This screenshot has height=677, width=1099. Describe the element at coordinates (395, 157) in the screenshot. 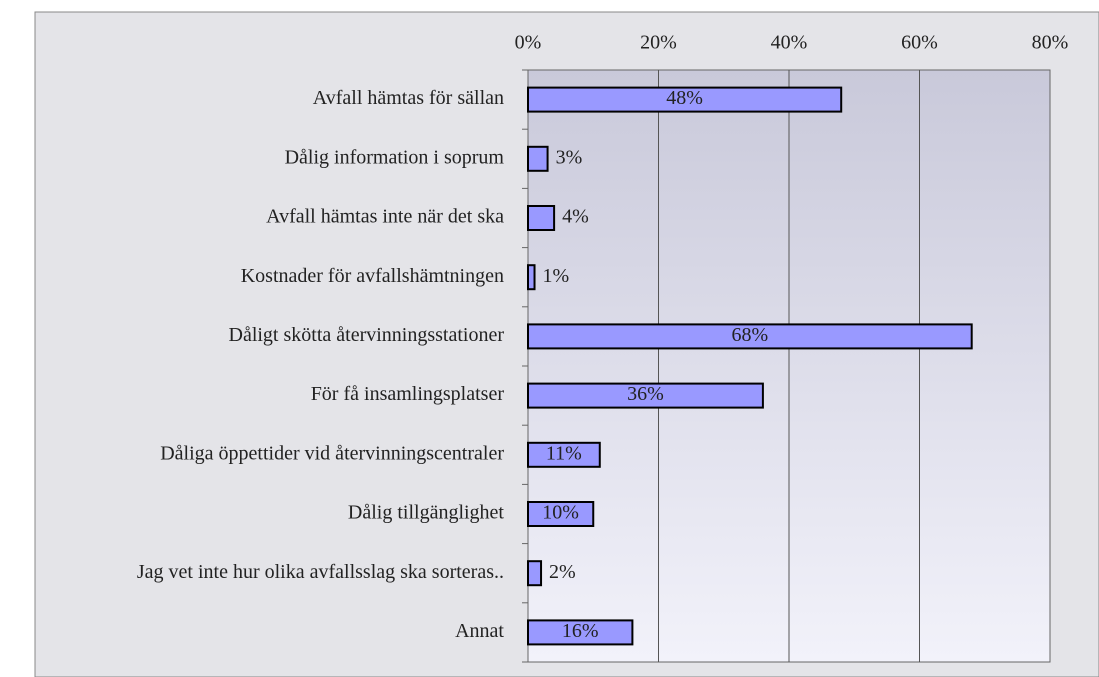

I see `y-tick-label: Dålig information i soprum` at that location.